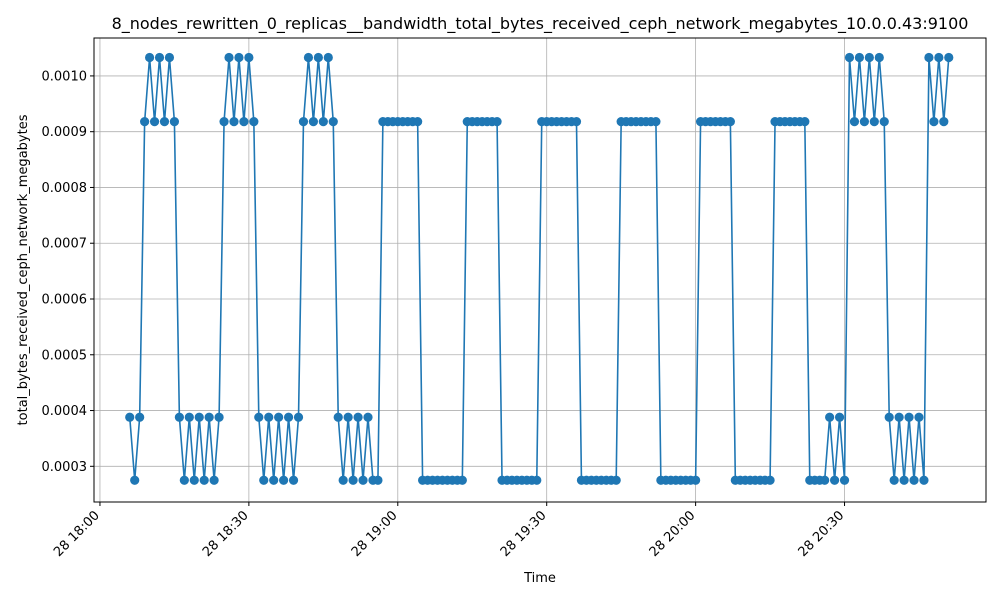 The width and height of the screenshot is (1000, 600). What do you see at coordinates (65, 76) in the screenshot?
I see `y-tick-label: 0.0010` at bounding box center [65, 76].